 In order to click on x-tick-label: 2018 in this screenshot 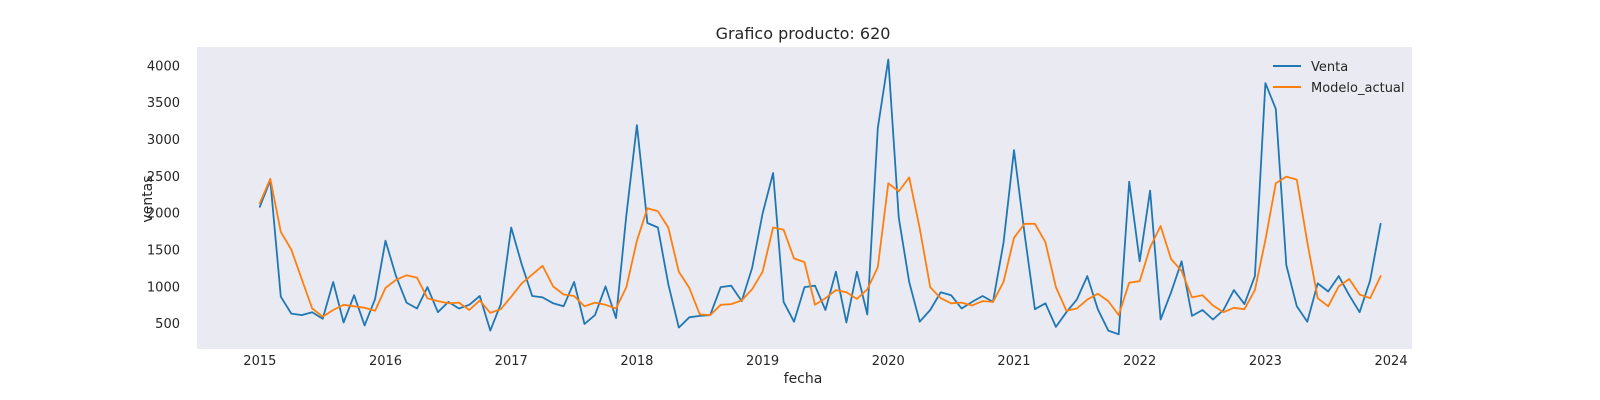, I will do `click(636, 361)`.